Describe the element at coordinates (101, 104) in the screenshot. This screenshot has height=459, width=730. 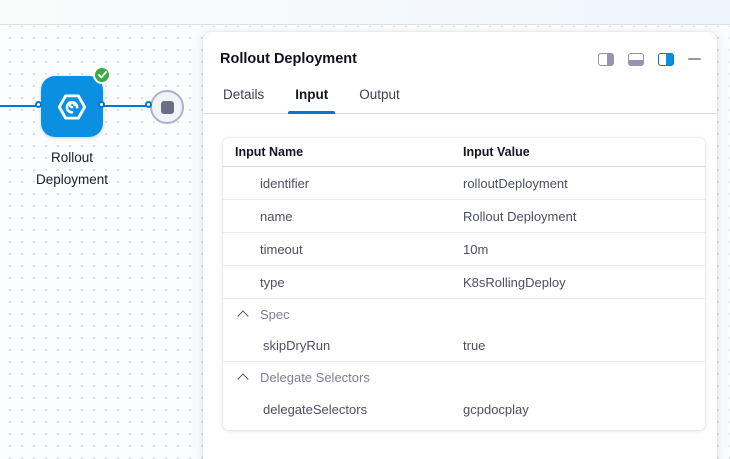
I see `node-port-out` at that location.